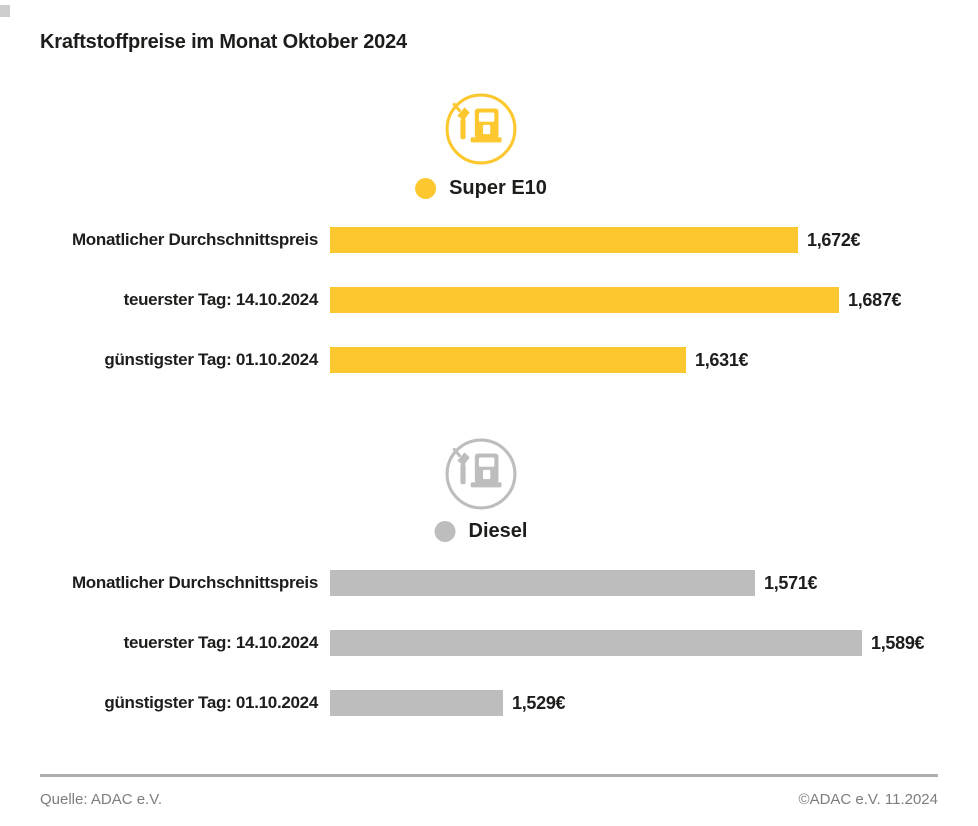 The image size is (978, 826). Describe the element at coordinates (539, 702) in the screenshot. I see `bar-value: 1,529€` at that location.